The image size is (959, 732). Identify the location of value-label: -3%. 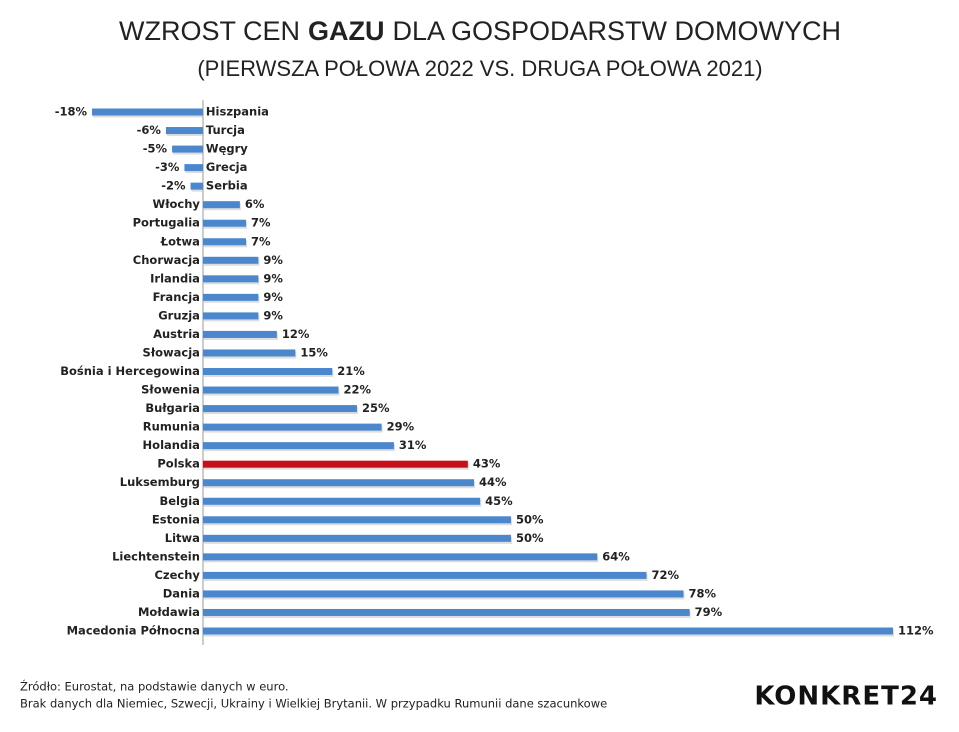
(167, 167).